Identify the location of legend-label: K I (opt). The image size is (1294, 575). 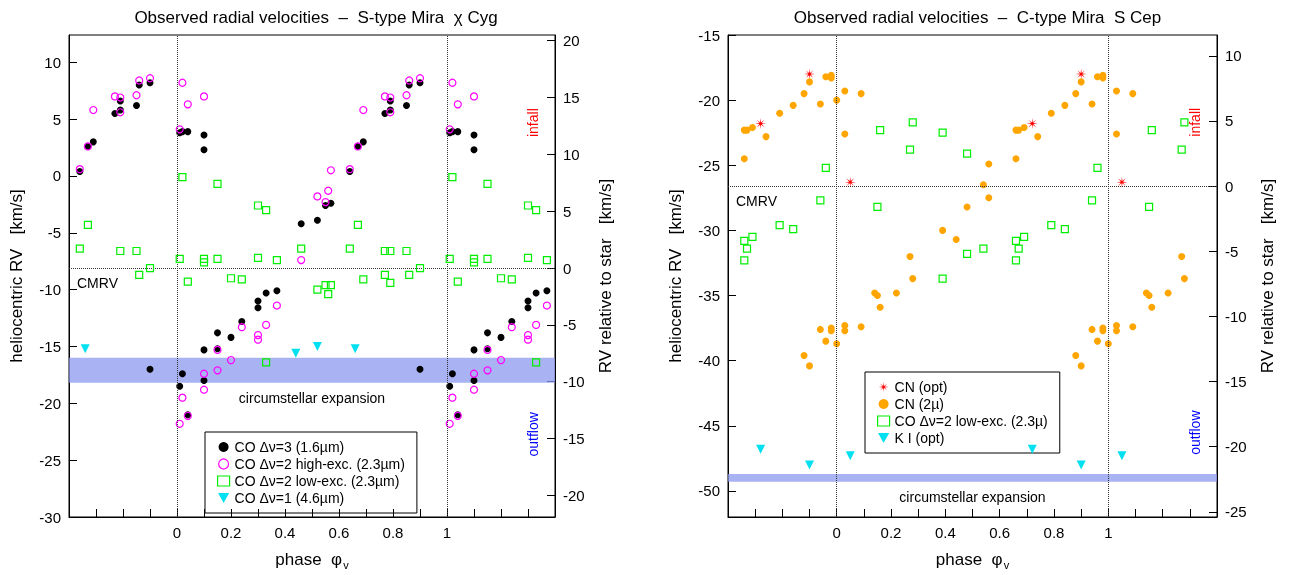
(919, 438).